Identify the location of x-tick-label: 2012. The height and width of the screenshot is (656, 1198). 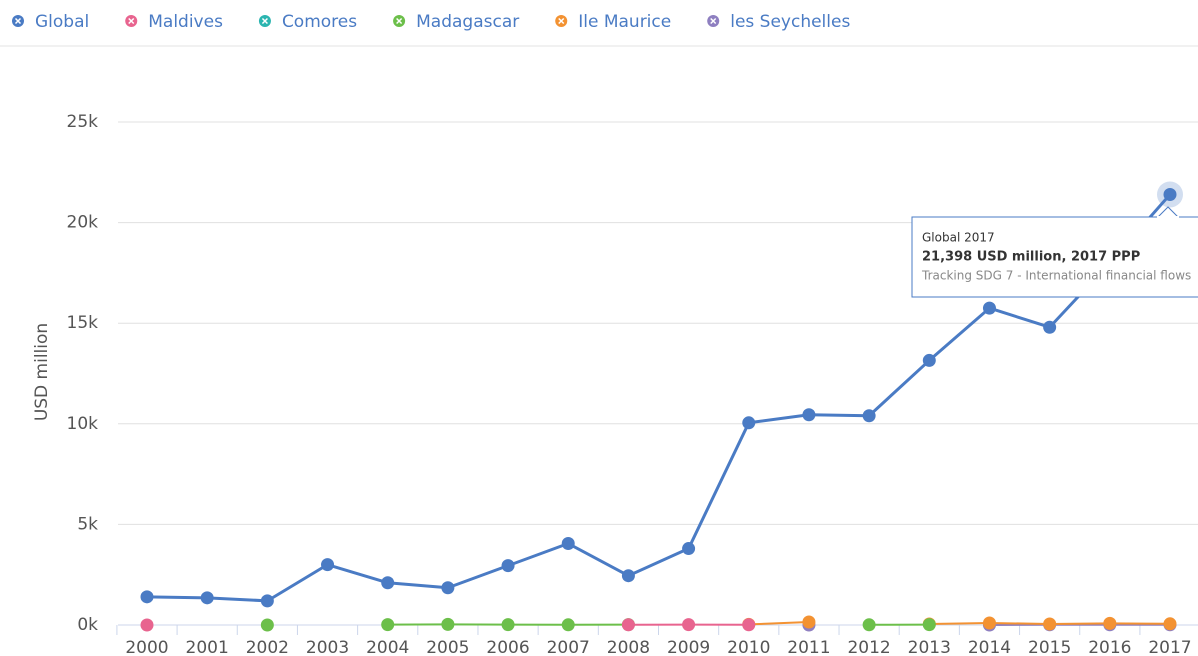
(868, 647).